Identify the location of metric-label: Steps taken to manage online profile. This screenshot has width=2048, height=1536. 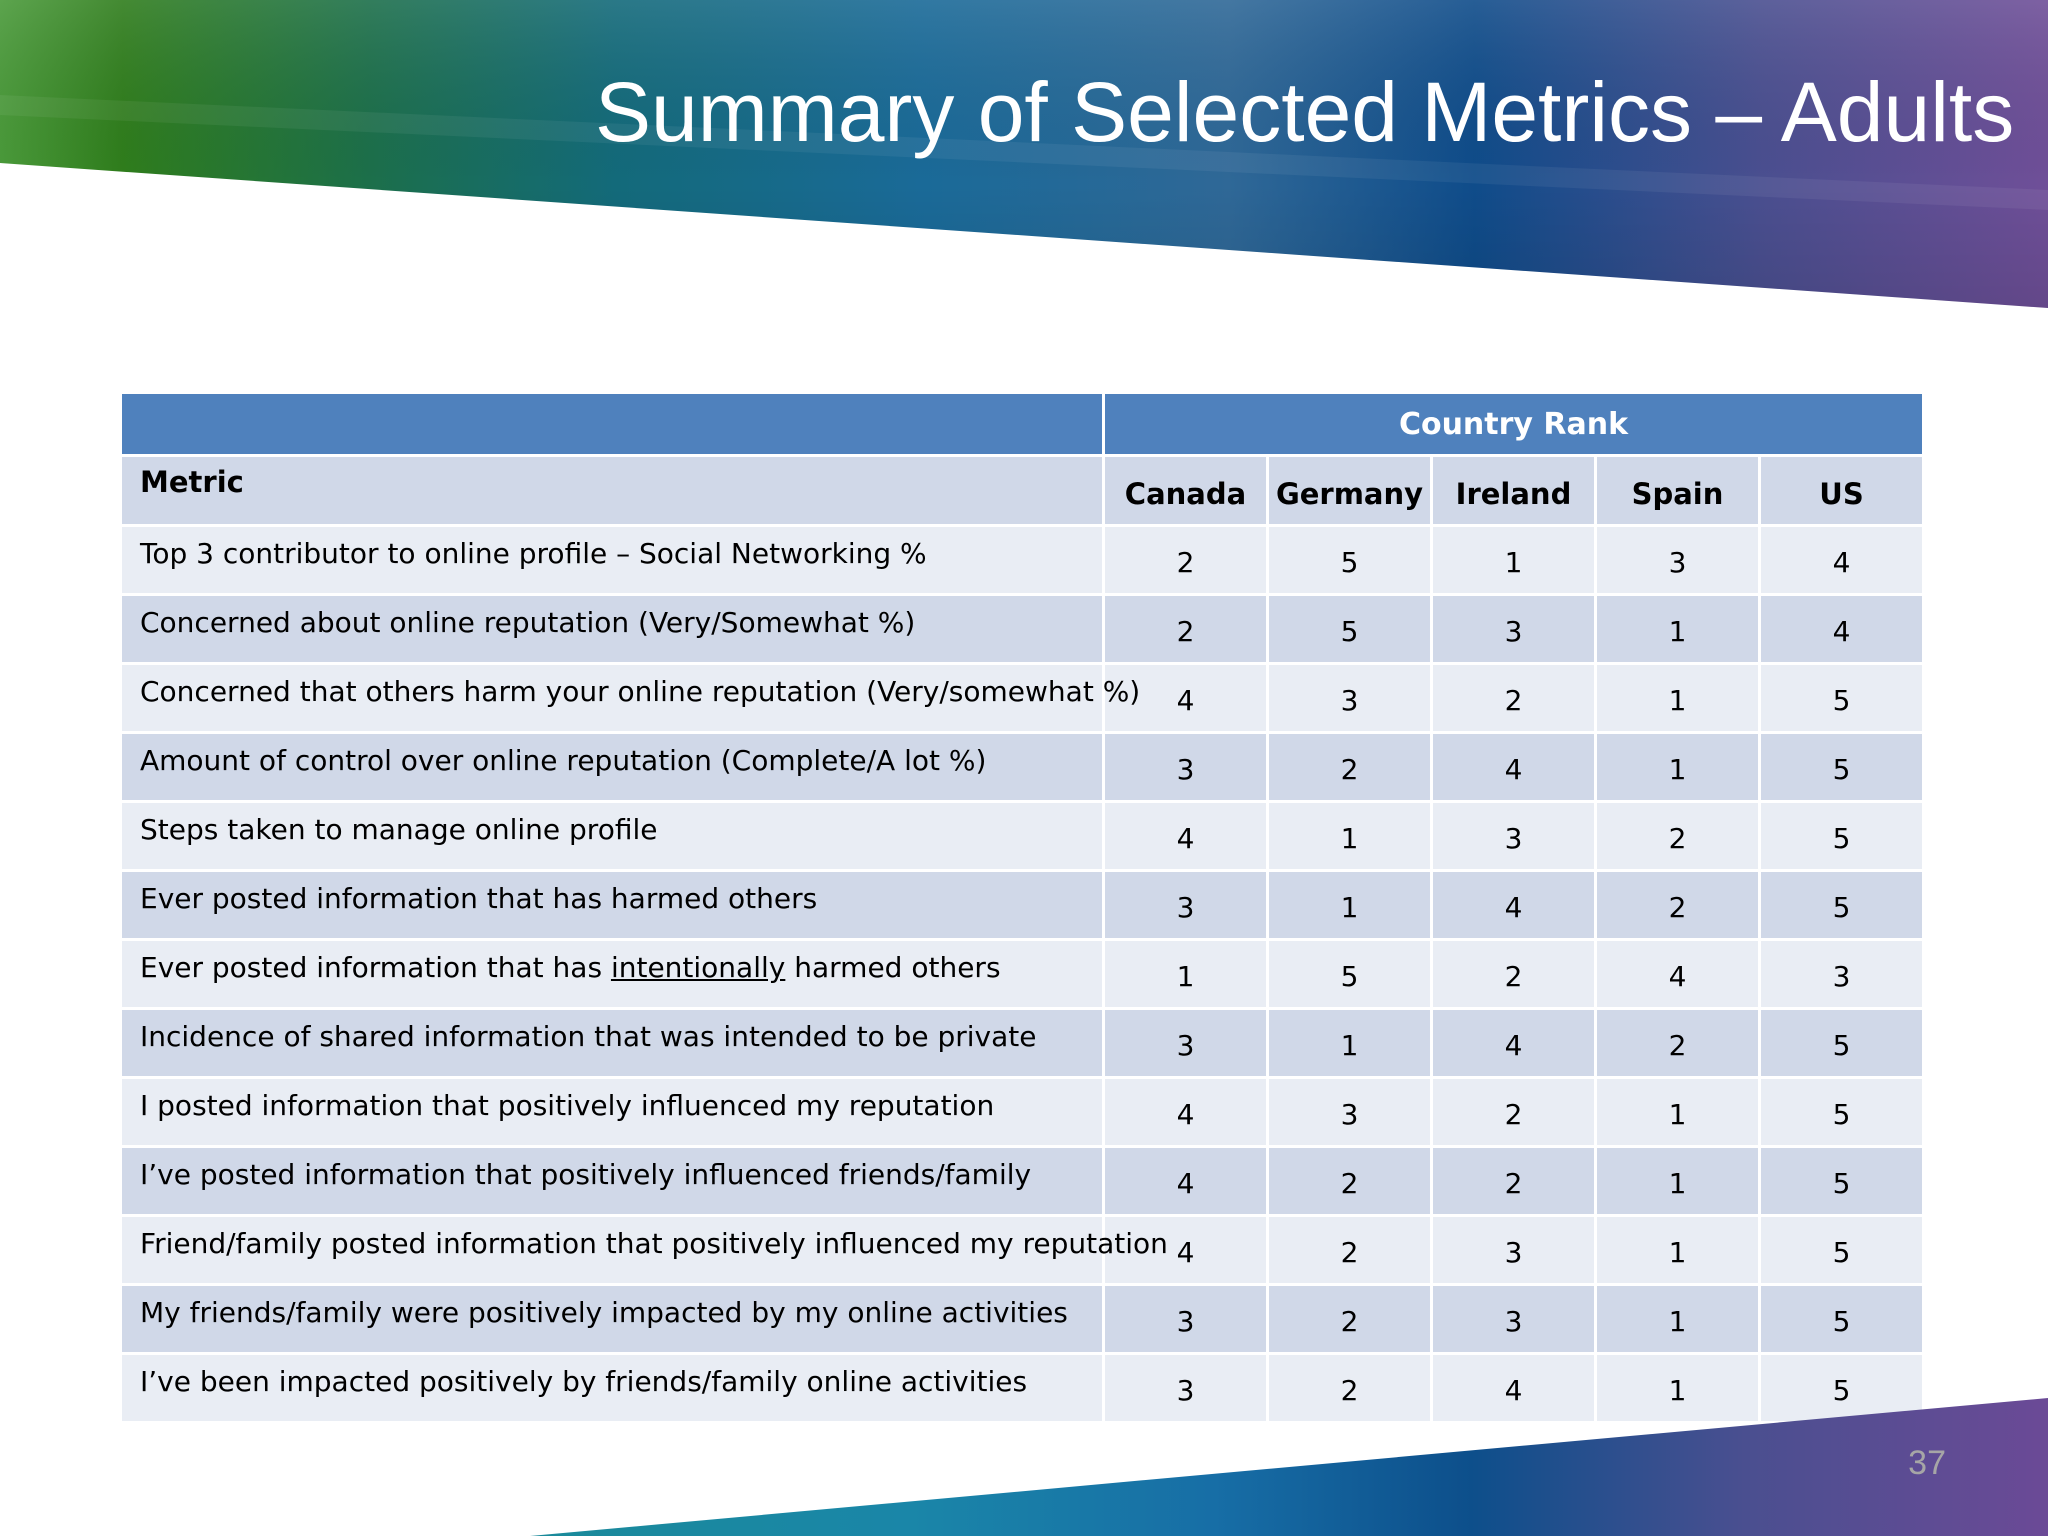
(612, 836).